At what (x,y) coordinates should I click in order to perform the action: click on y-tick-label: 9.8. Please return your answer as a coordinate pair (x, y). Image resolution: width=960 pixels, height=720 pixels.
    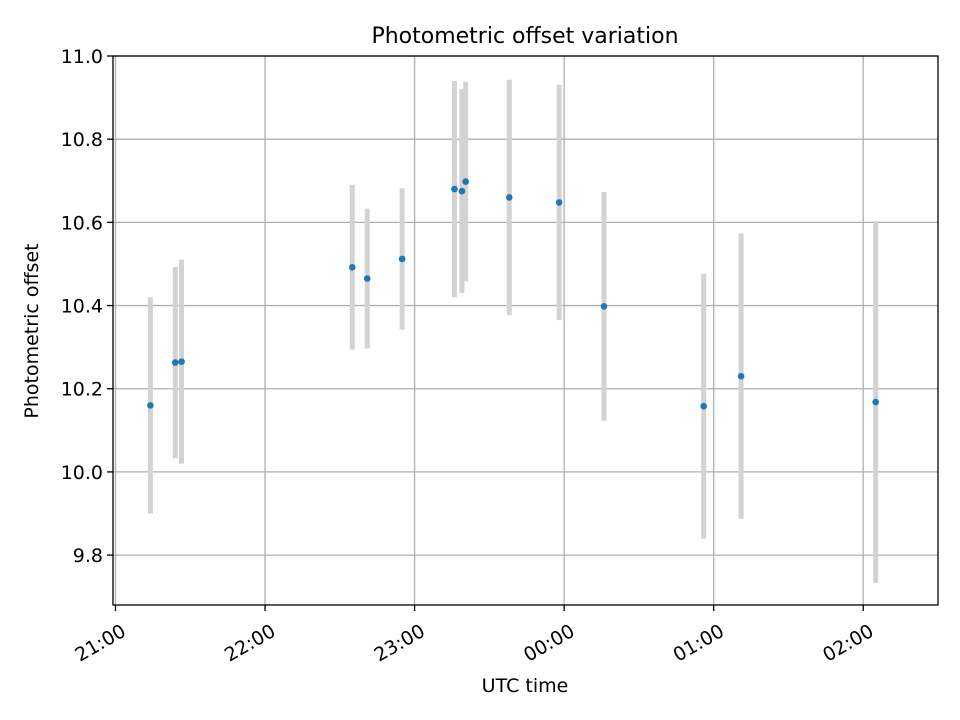
    Looking at the image, I should click on (88, 556).